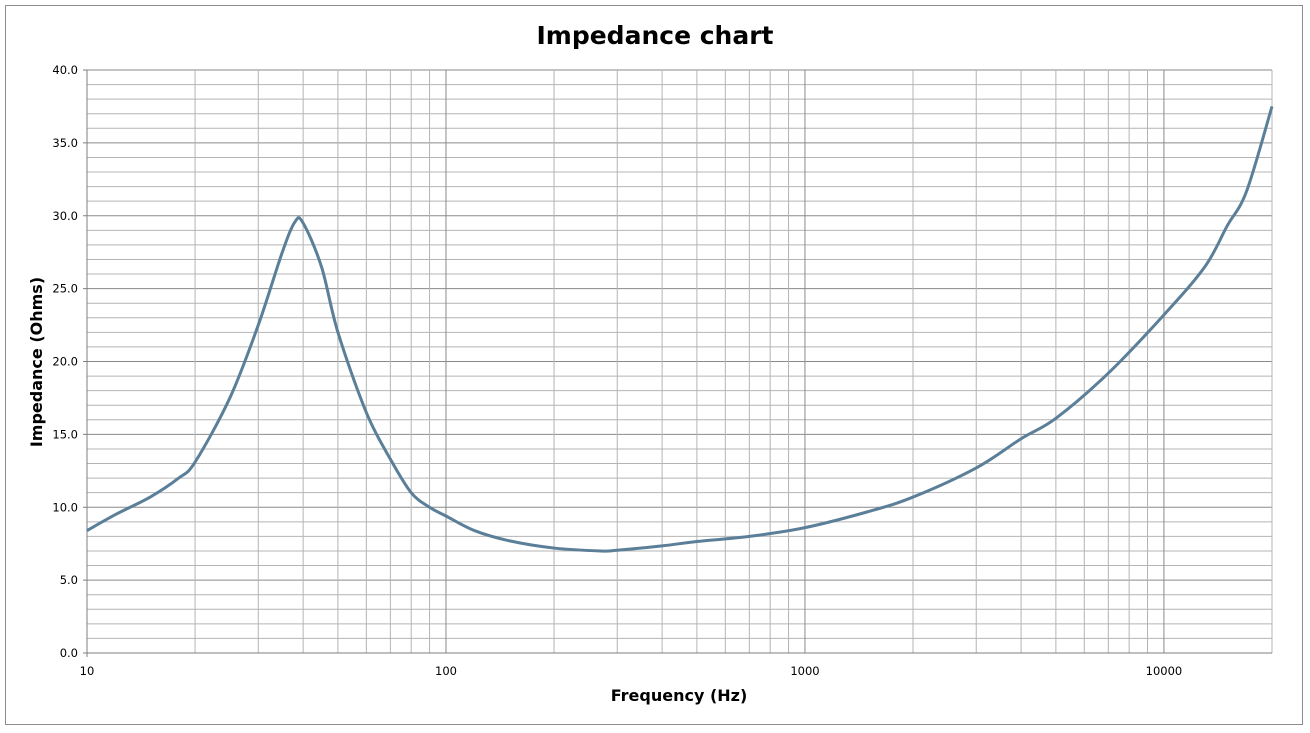 Image resolution: width=1310 pixels, height=733 pixels. What do you see at coordinates (65, 143) in the screenshot?
I see `y-tick-label: 35.0` at bounding box center [65, 143].